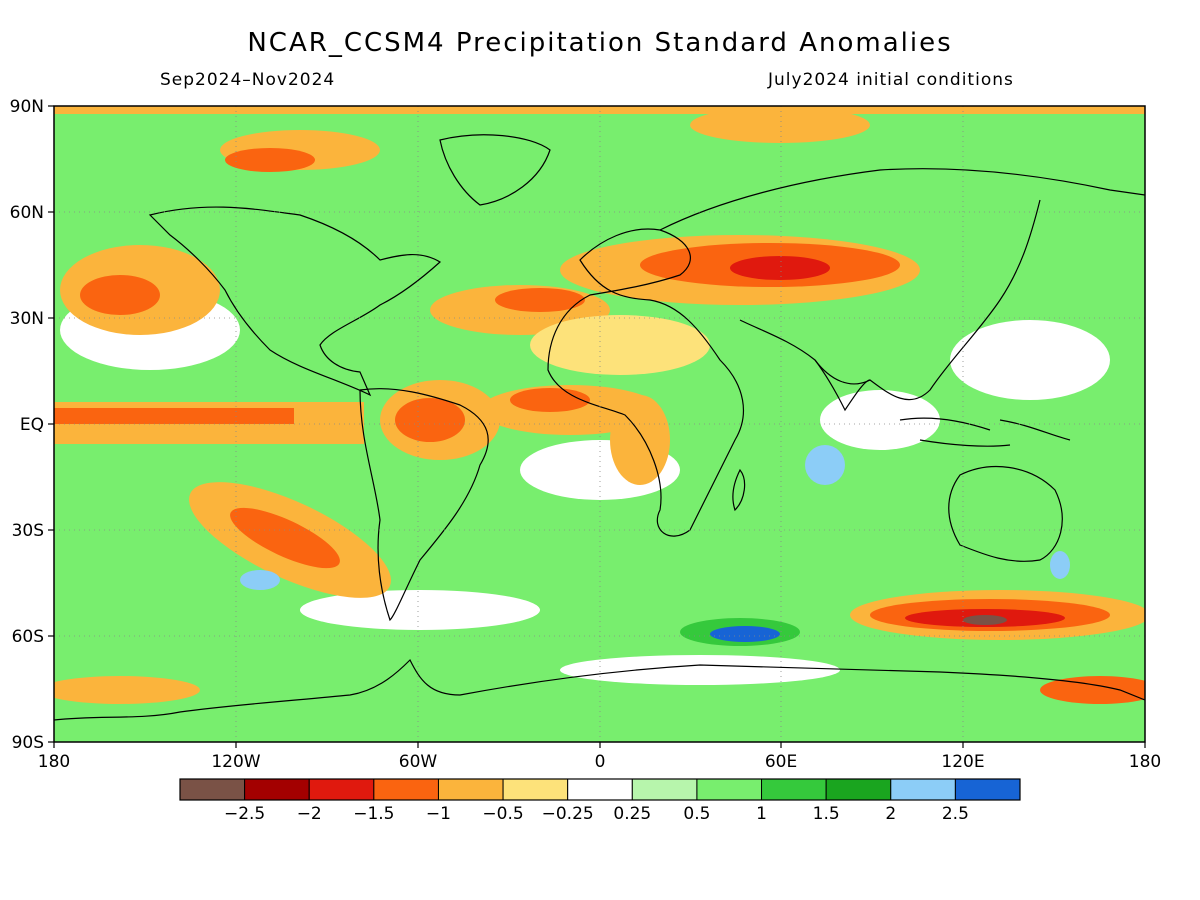 The width and height of the screenshot is (1200, 900). What do you see at coordinates (696, 814) in the screenshot?
I see `colorbar-label: 0.5` at bounding box center [696, 814].